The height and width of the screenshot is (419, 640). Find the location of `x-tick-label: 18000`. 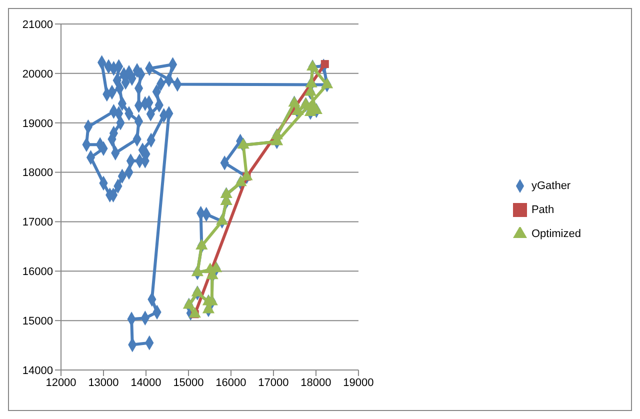

x-tick-label: 18000 is located at coordinates (316, 382).